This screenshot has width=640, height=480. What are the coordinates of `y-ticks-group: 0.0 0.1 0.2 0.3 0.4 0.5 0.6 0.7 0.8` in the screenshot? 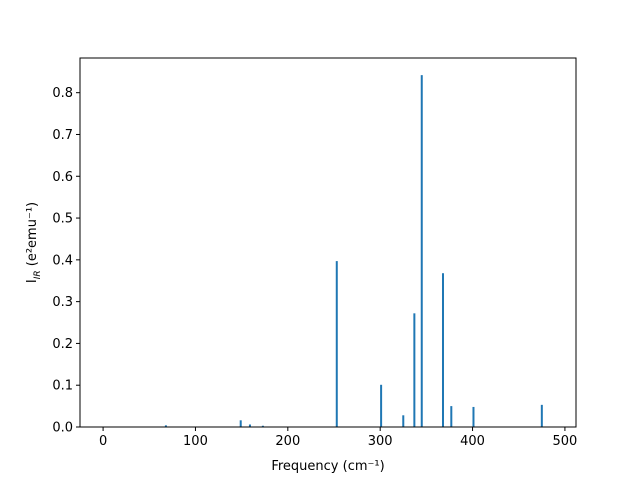 It's located at (66, 261).